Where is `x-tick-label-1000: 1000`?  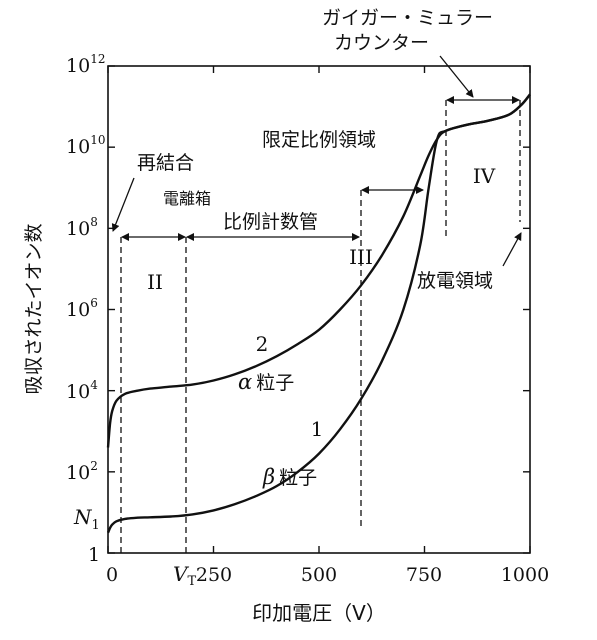 x-tick-label-1000: 1000 is located at coordinates (525, 575).